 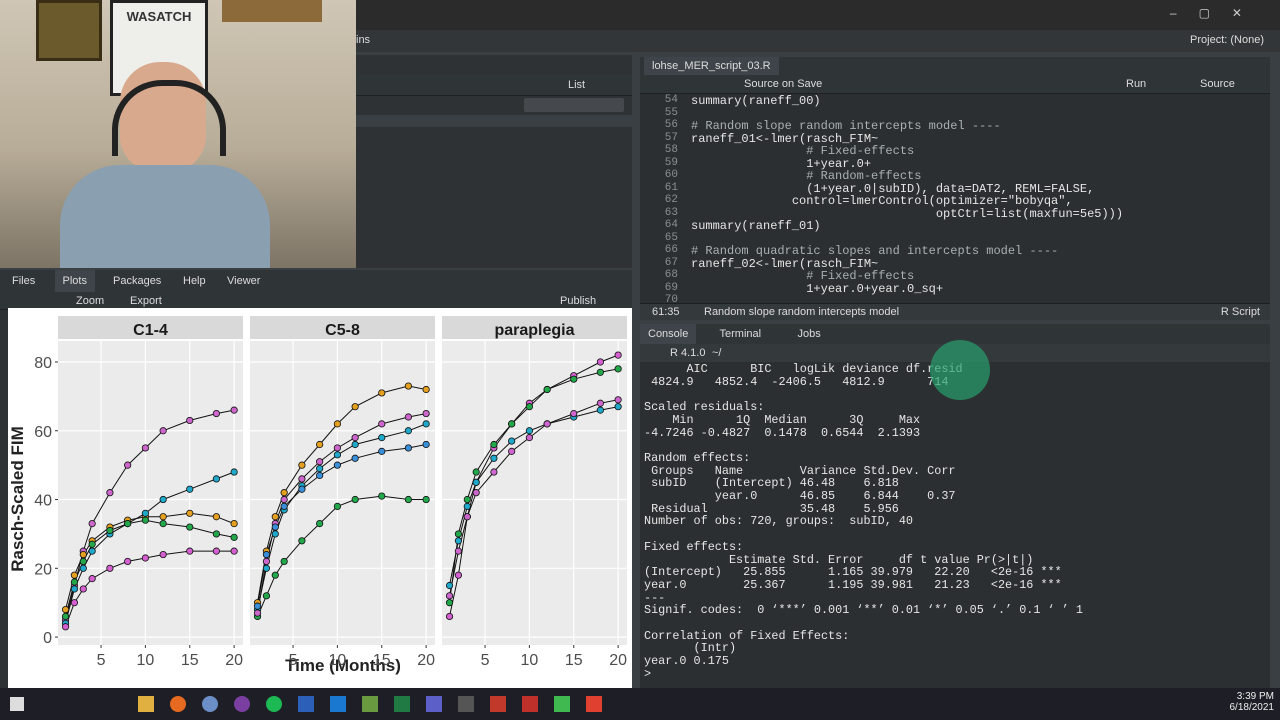 I want to click on export-button: Export, so click(x=146, y=301).